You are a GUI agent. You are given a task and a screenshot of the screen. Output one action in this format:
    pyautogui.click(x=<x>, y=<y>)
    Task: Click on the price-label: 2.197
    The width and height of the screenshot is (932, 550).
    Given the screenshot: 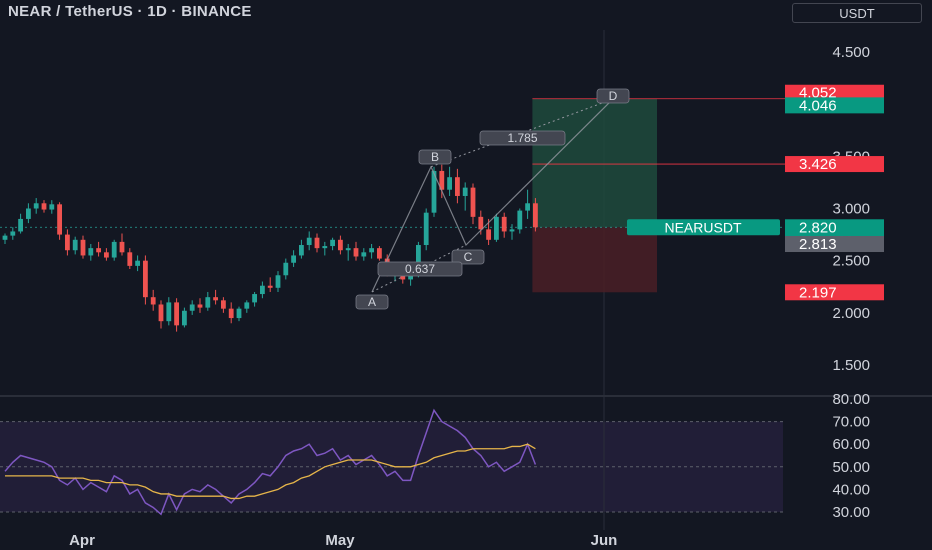 What is the action you would take?
    pyautogui.click(x=818, y=292)
    